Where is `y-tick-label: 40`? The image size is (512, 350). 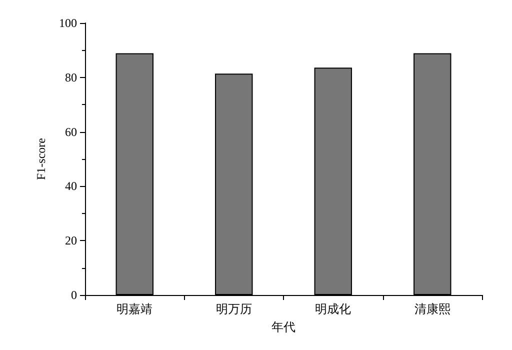 y-tick-label: 40 is located at coordinates (71, 186).